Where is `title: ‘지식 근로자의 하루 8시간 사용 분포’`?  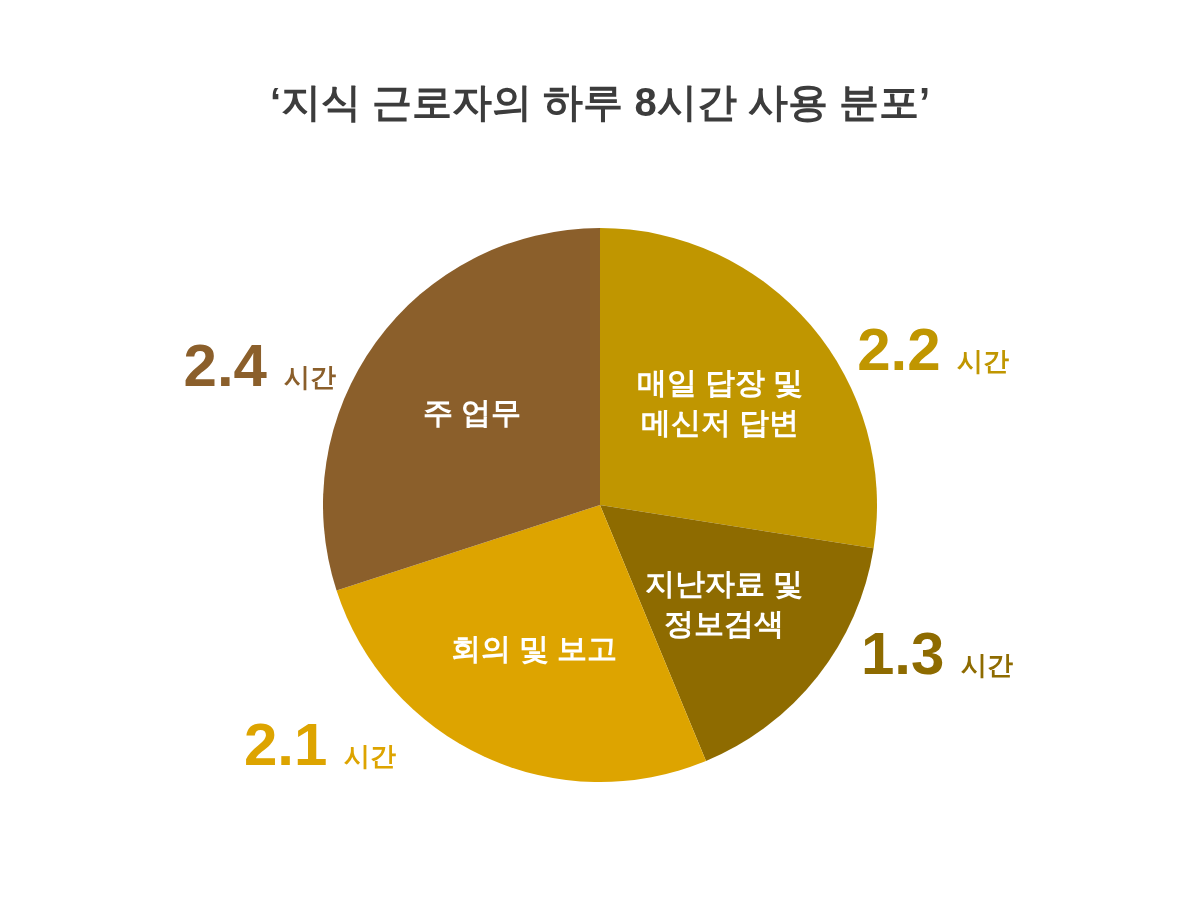
title: ‘지식 근로자의 하루 8시간 사용 분포’ is located at coordinates (600, 102).